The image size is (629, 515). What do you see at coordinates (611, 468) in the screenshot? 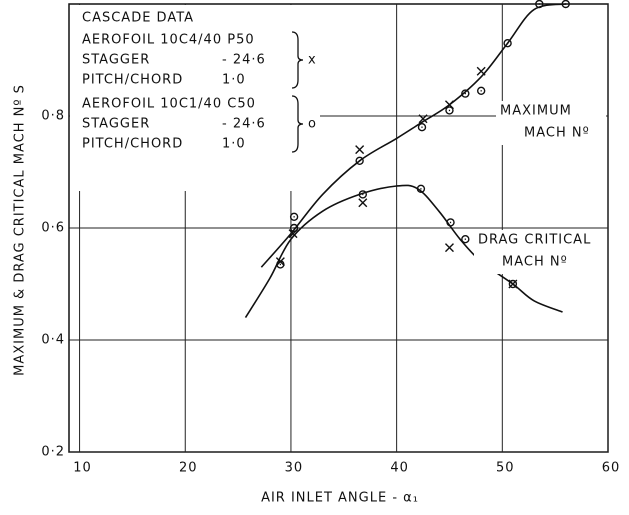
I see `x-tick-label: 60` at bounding box center [611, 468].